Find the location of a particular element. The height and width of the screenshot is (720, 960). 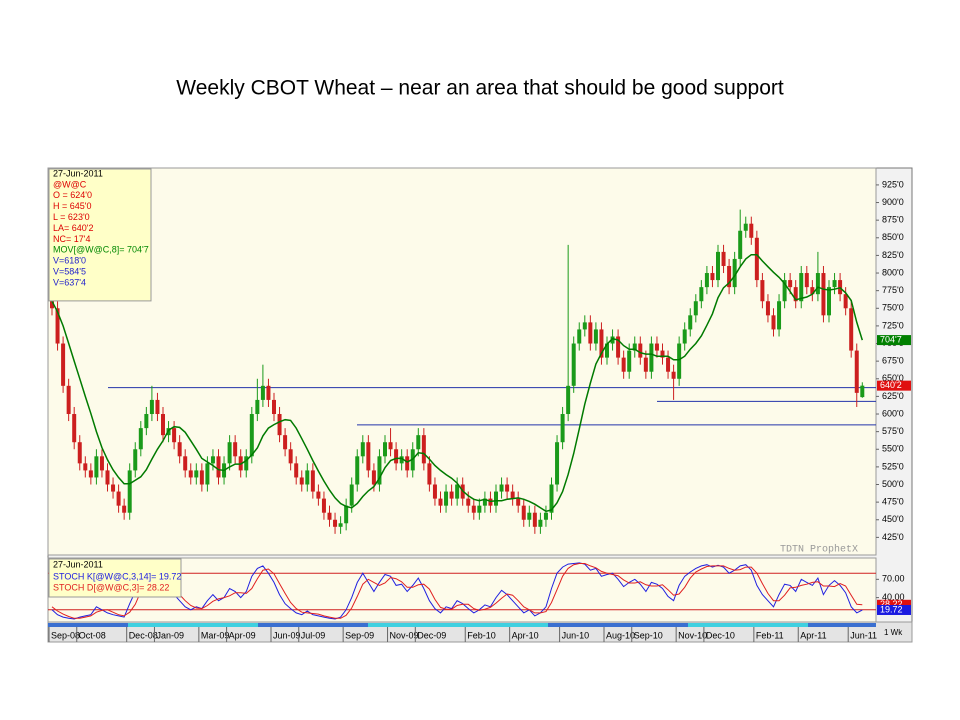

x-tick-label: Aug-10 is located at coordinates (620, 635).